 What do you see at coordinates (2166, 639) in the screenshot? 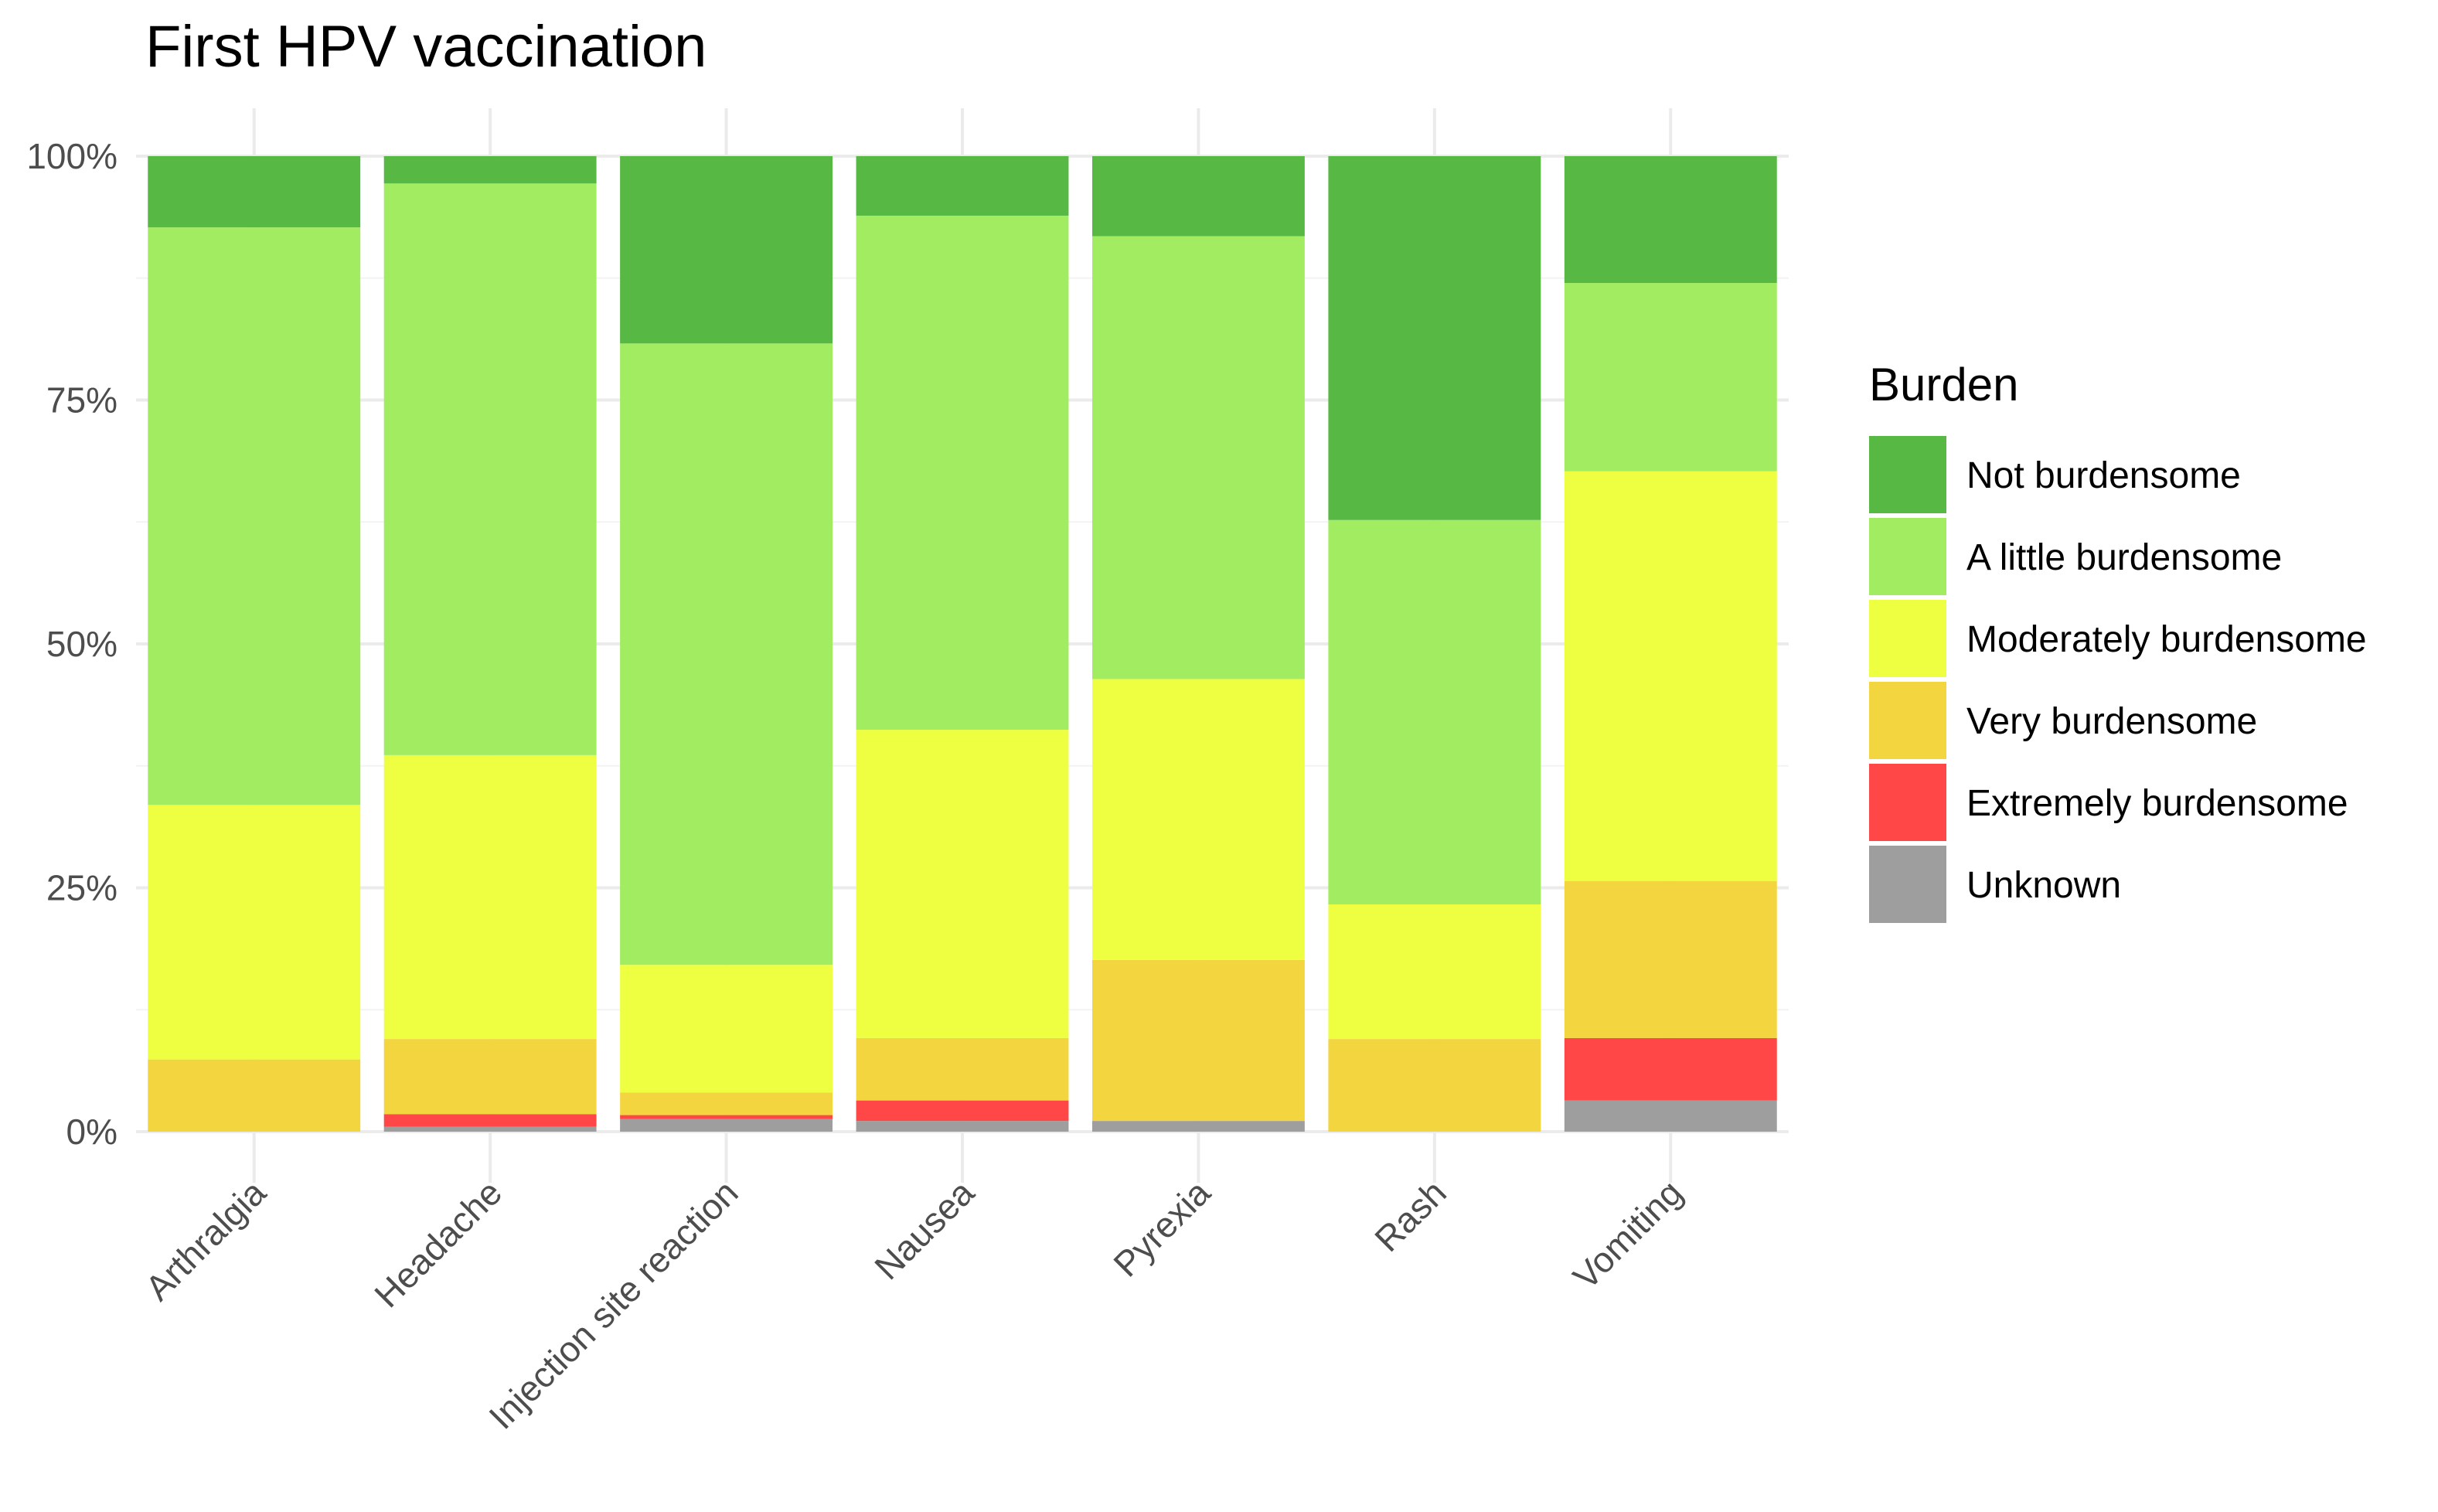
I see `legend-label: Moderately burdensome` at bounding box center [2166, 639].